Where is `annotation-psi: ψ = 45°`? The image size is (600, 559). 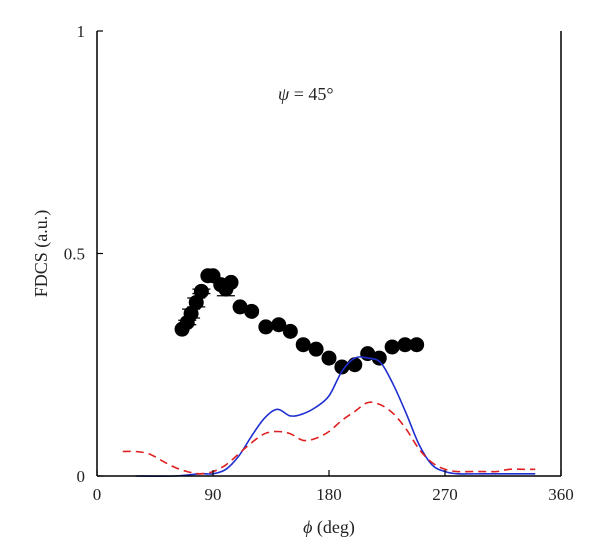
annotation-psi: ψ = 45° is located at coordinates (306, 94).